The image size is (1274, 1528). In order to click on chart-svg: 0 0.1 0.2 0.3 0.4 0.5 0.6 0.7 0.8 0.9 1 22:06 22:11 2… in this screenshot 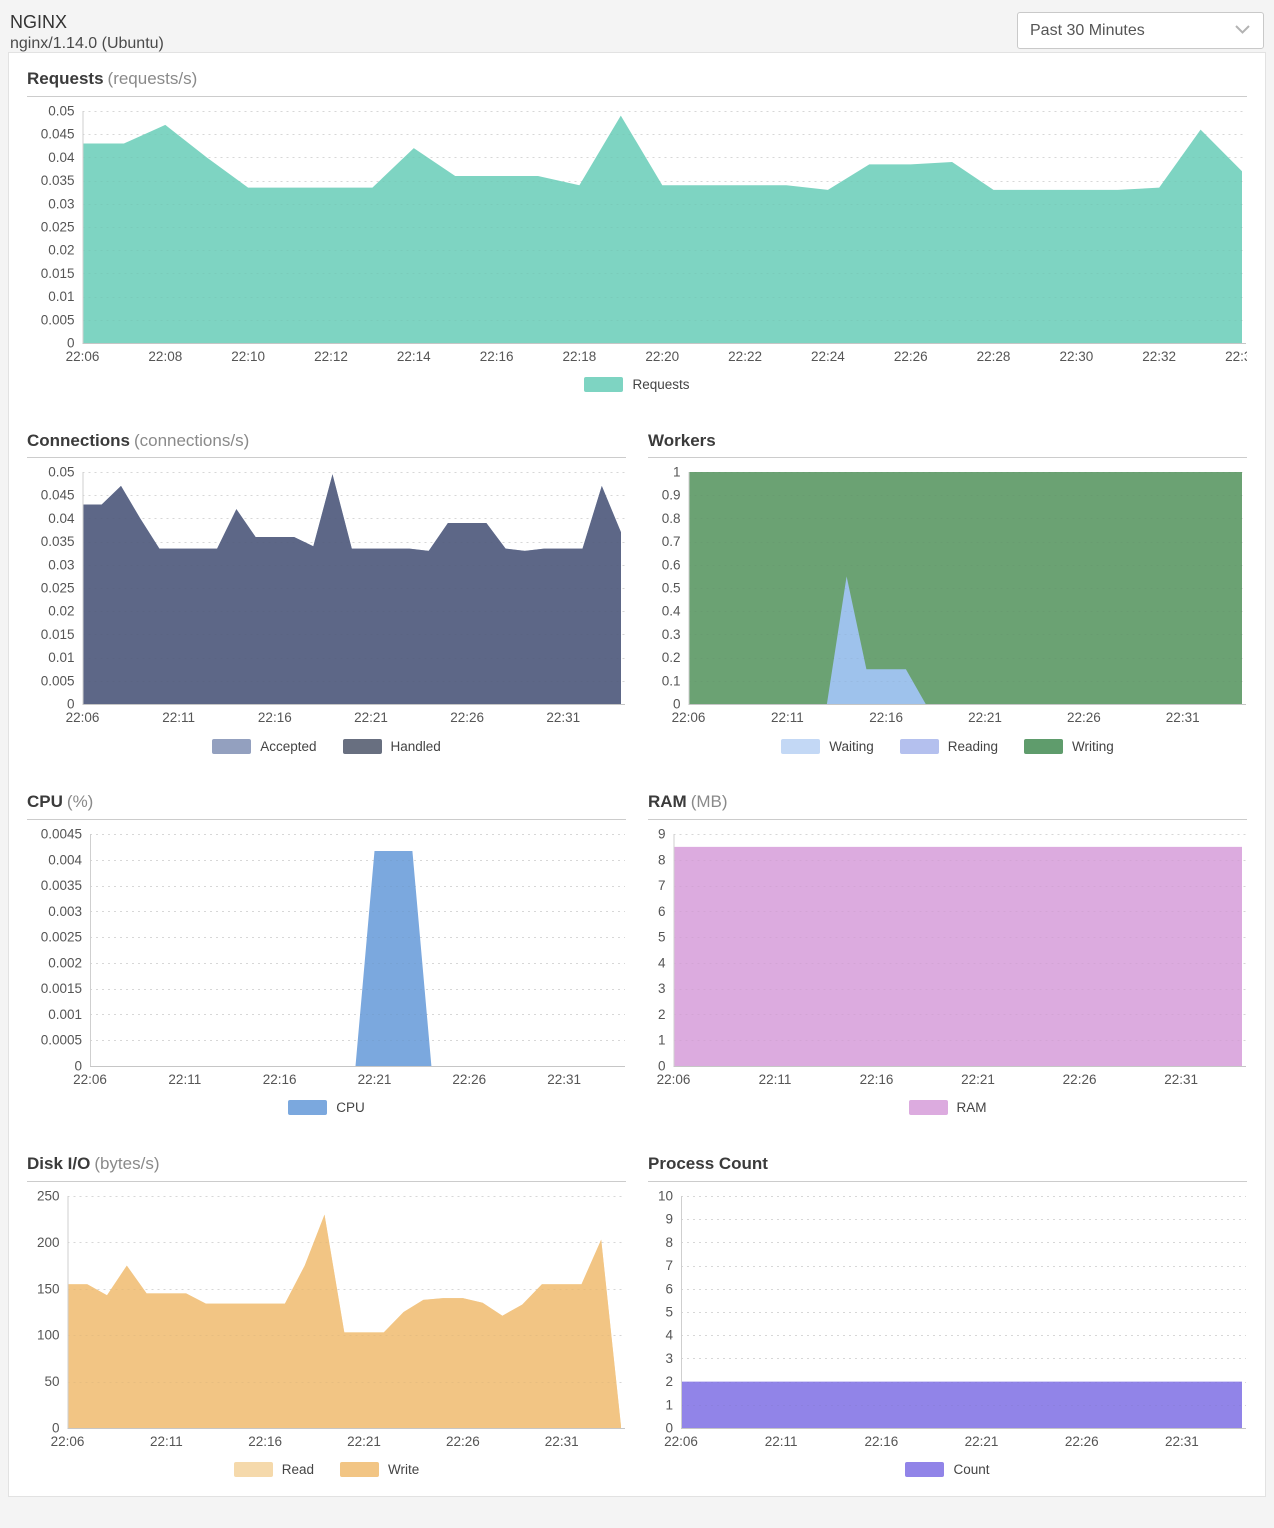, I will do `click(954, 595)`.